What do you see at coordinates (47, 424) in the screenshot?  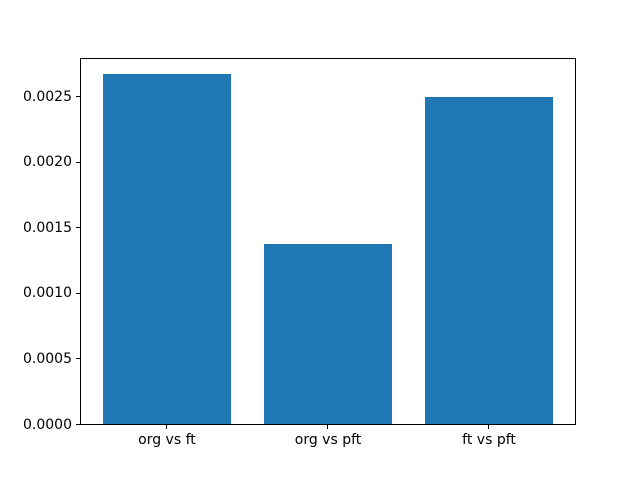 I see `y-tick-label: 0.0000` at bounding box center [47, 424].